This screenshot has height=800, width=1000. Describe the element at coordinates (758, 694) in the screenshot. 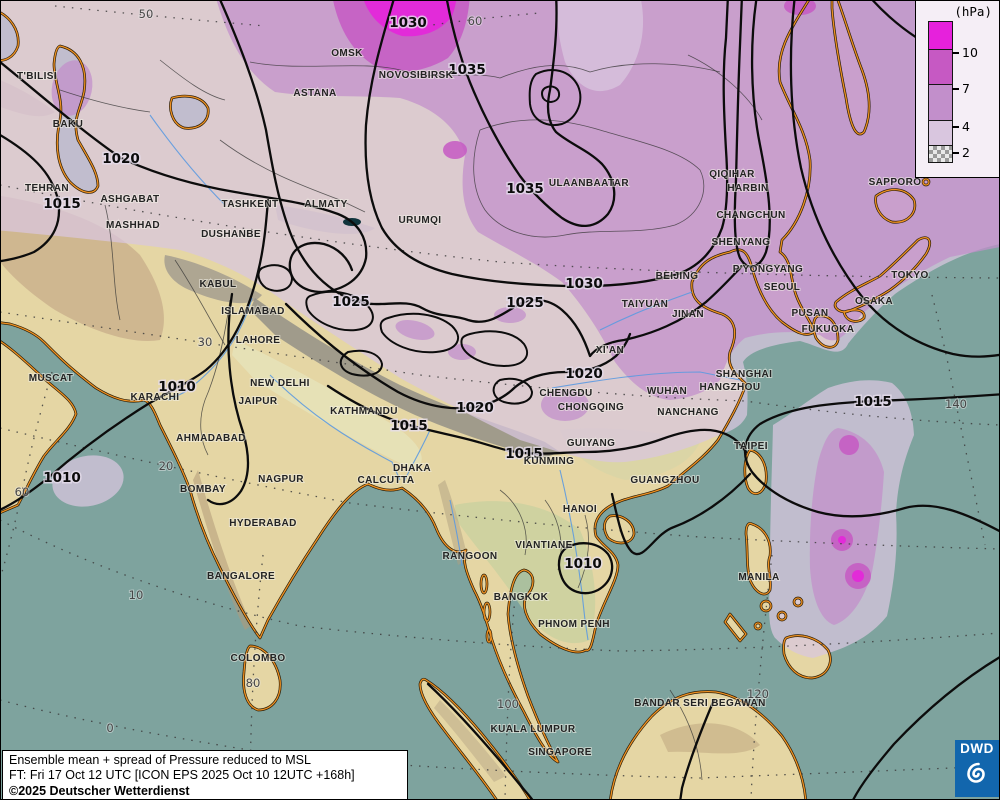

I see `grid-label: 120` at that location.